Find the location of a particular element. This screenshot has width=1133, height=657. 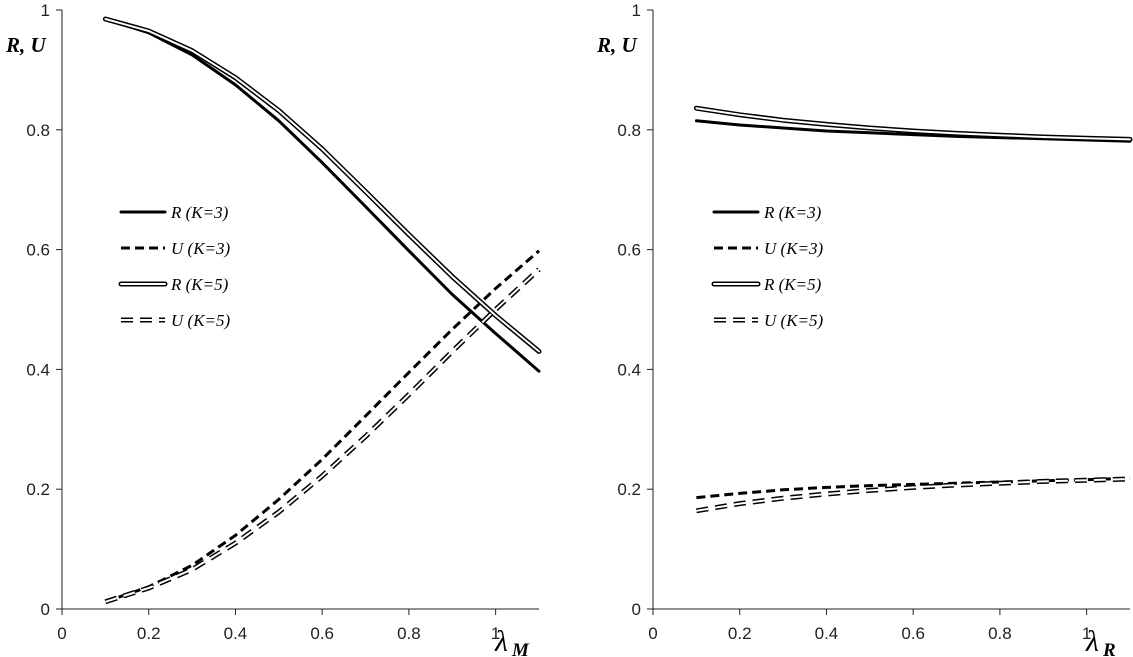

left-y-tick-label: 0.8 is located at coordinates (38, 130).